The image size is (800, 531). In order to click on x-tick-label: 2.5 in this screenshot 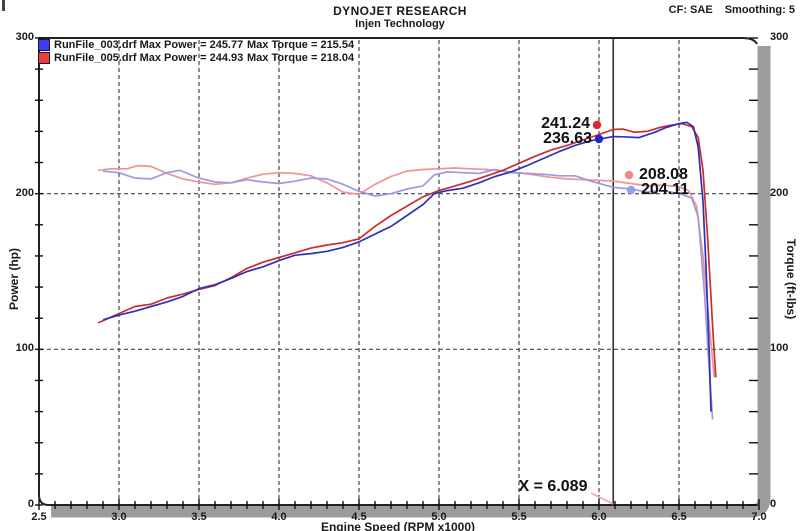, I will do `click(39, 517)`.